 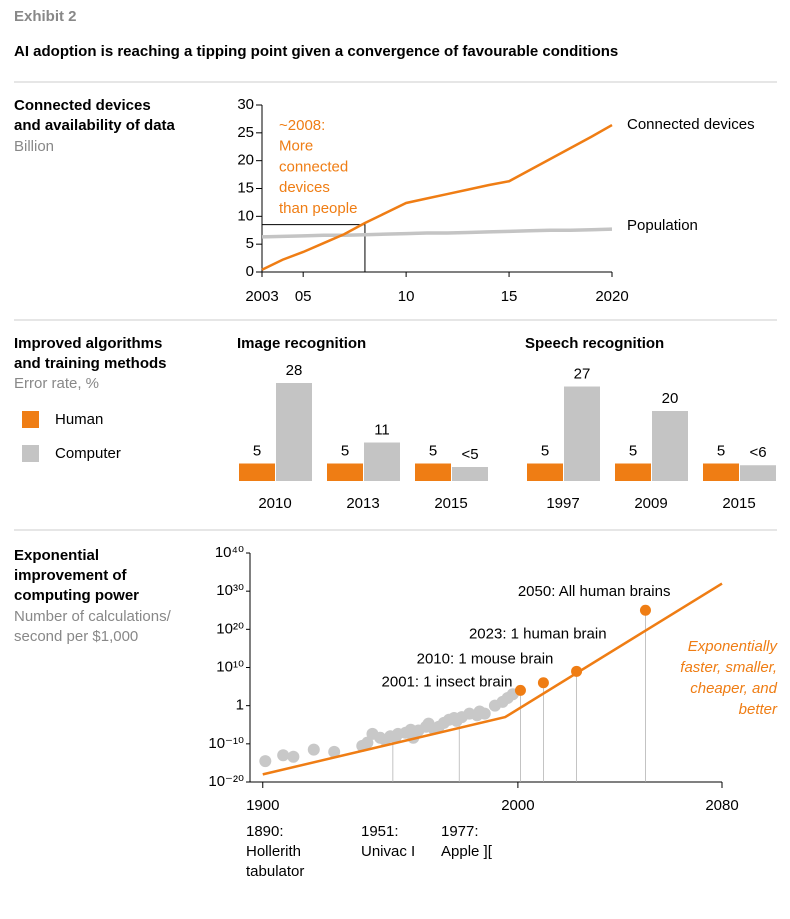 I want to click on highlight-box, so click(x=314, y=248).